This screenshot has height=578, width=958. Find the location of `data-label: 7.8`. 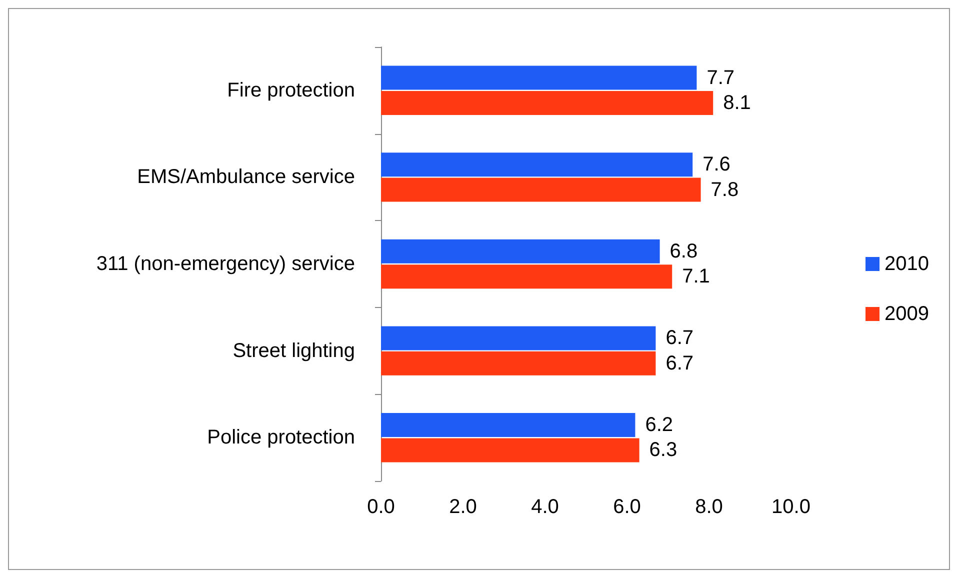

data-label: 7.8 is located at coordinates (724, 189).